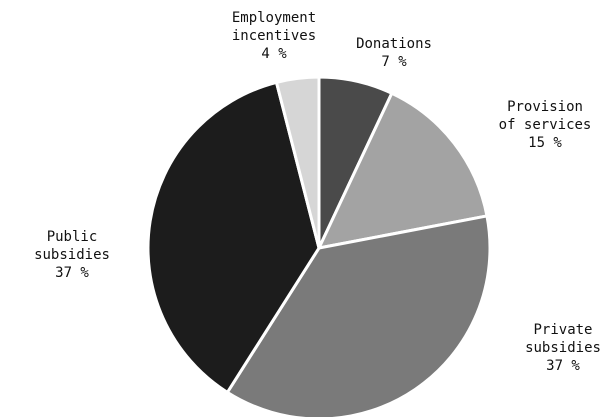  What do you see at coordinates (72, 237) in the screenshot?
I see `slice-category-label: Public` at bounding box center [72, 237].